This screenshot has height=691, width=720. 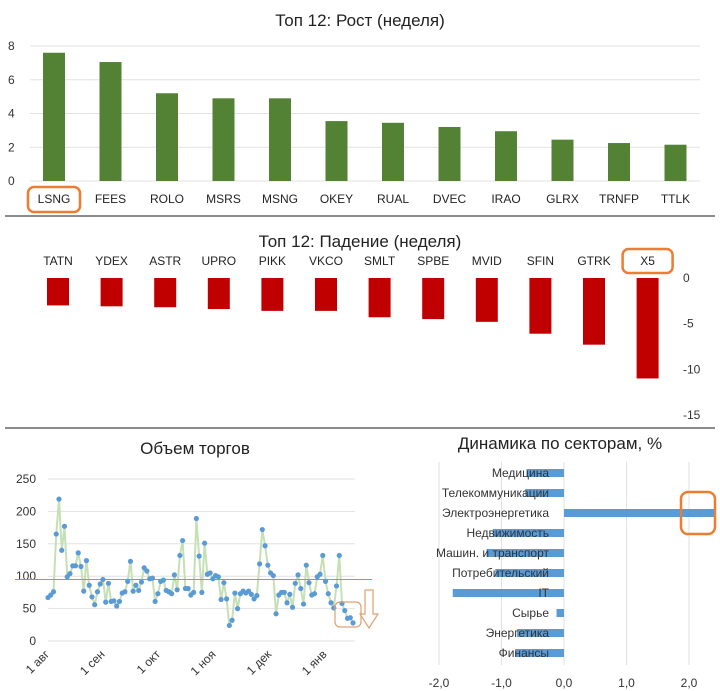 What do you see at coordinates (501, 683) in the screenshot?
I see `x-tick-label: -1,0` at bounding box center [501, 683].